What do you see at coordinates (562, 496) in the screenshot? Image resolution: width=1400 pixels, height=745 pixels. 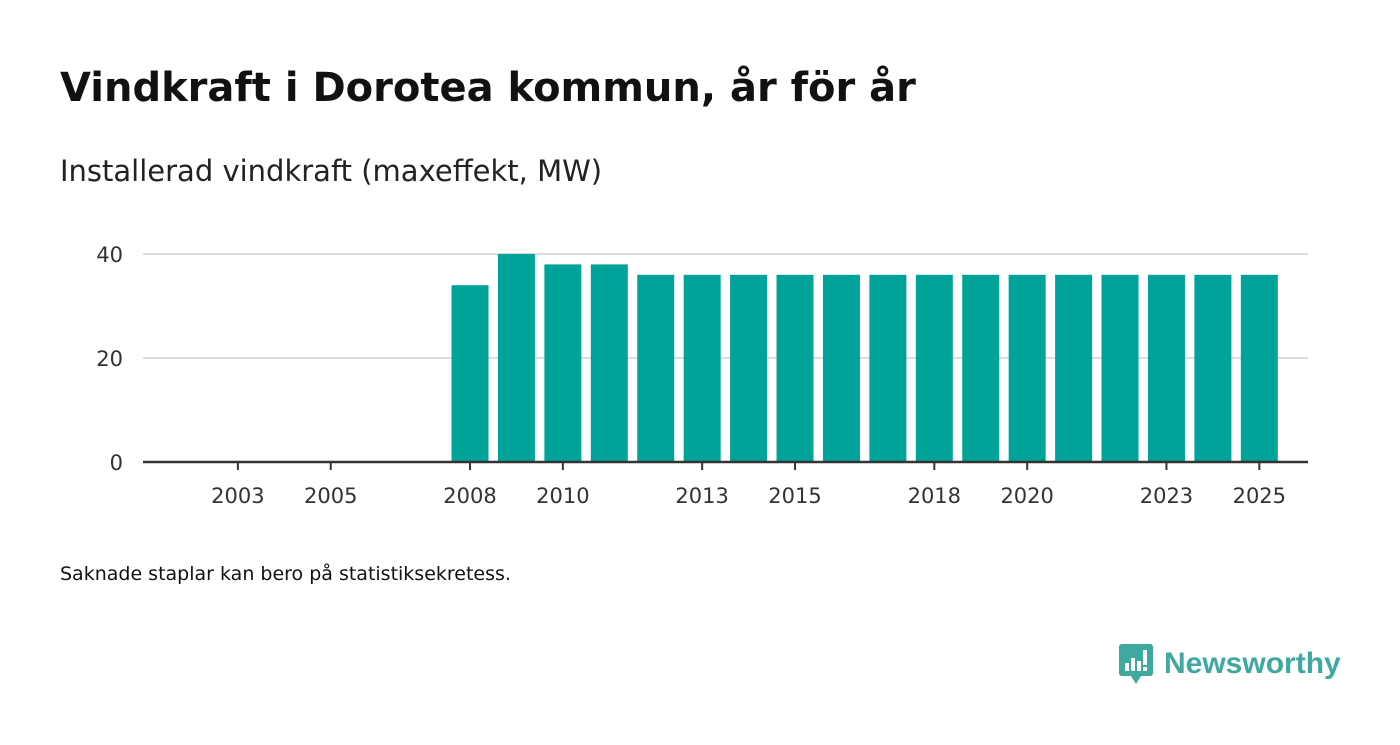 I see `x-tick-label-2010: 2010` at bounding box center [562, 496].